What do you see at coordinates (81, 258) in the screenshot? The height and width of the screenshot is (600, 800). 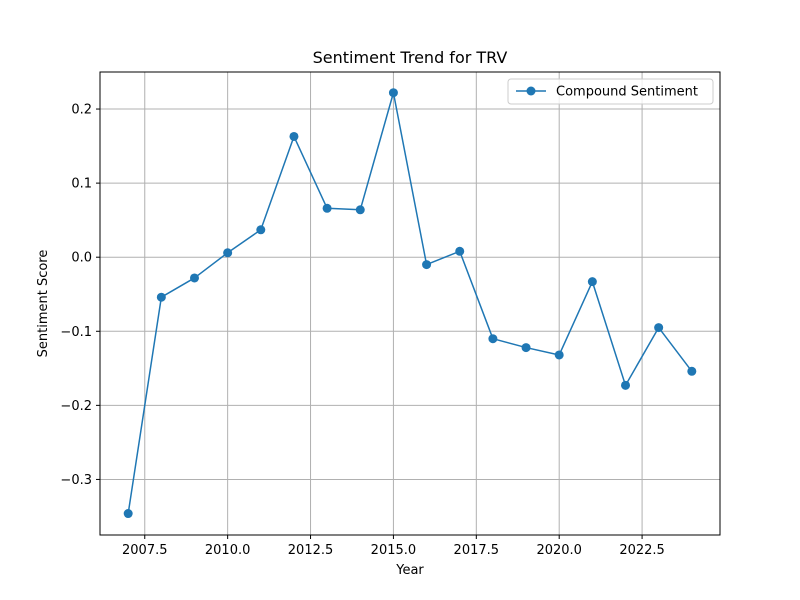 I see `y-tick-label: 0.0` at bounding box center [81, 258].